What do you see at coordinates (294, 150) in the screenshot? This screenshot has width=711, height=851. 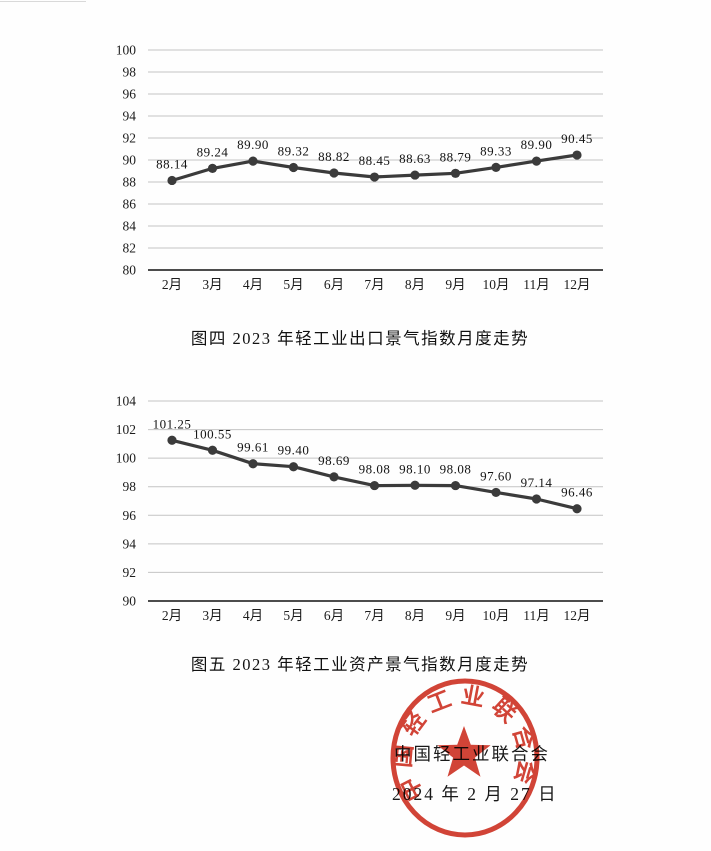 I see `data-point-label: 89.32` at bounding box center [294, 150].